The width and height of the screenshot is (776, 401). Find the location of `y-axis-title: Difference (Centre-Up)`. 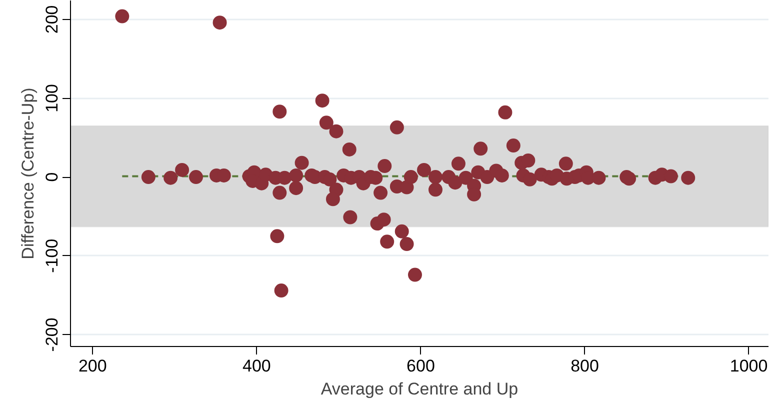

y-axis-title: Difference (Centre-Up) is located at coordinates (28, 174).